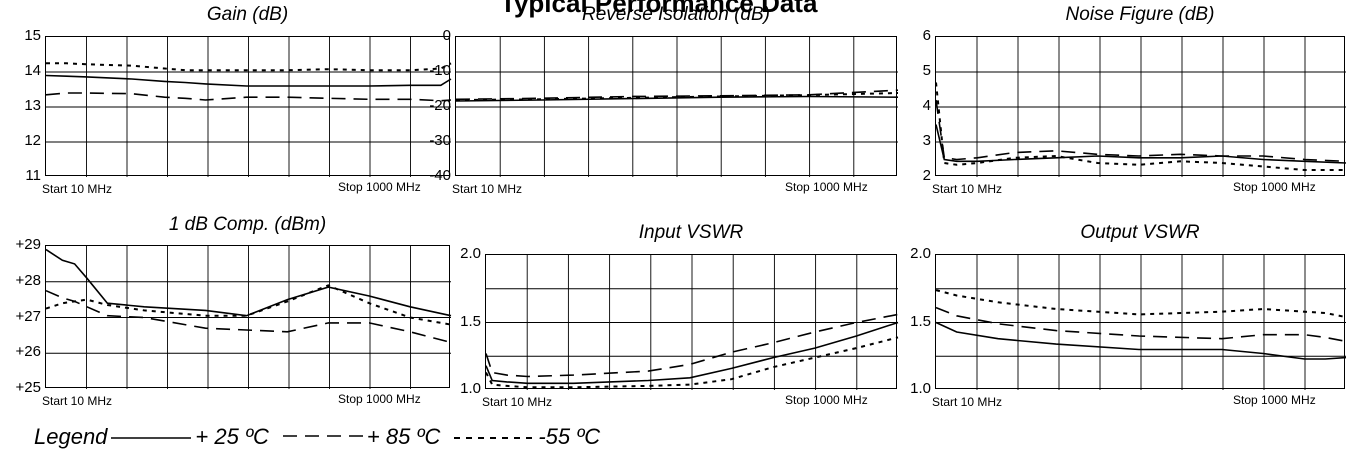 This screenshot has height=459, width=1359. I want to click on legend-label: Legend, so click(71, 436).